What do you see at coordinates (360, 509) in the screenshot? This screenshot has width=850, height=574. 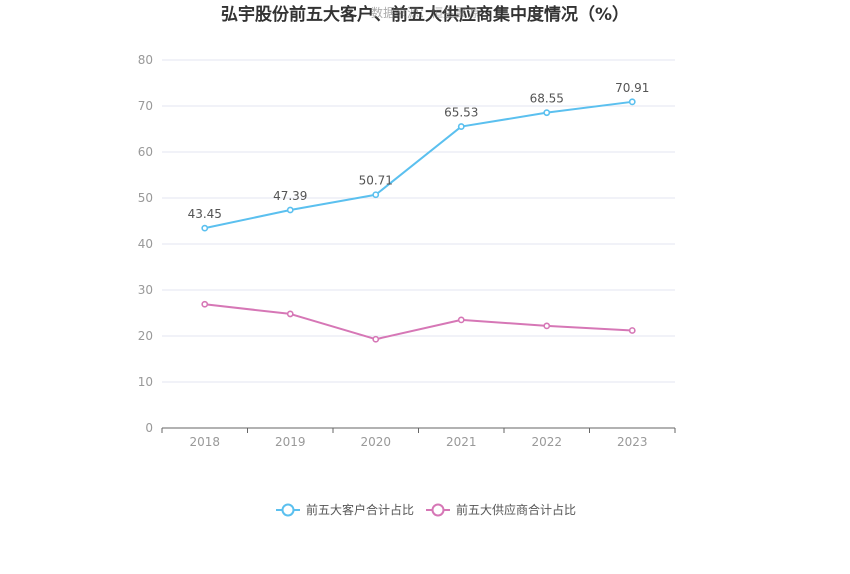 I see `legend-label: 前五大客户合计占比` at bounding box center [360, 509].